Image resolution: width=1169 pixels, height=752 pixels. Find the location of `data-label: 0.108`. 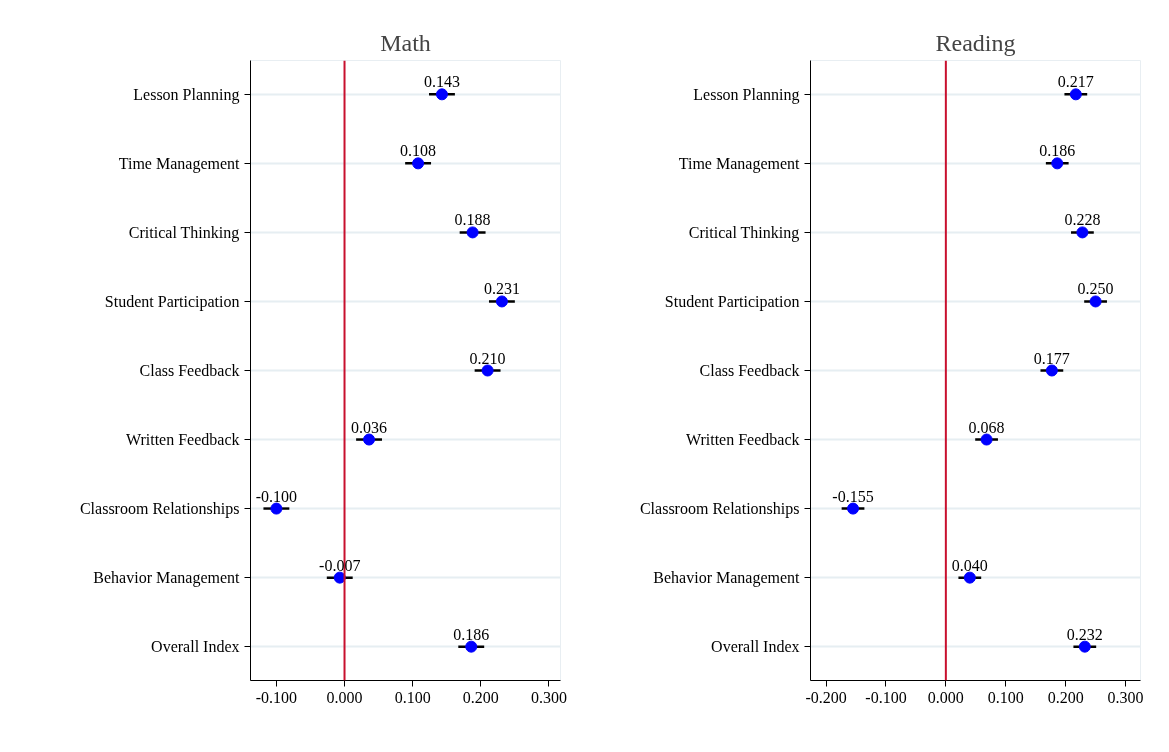

data-label: 0.108 is located at coordinates (418, 151).